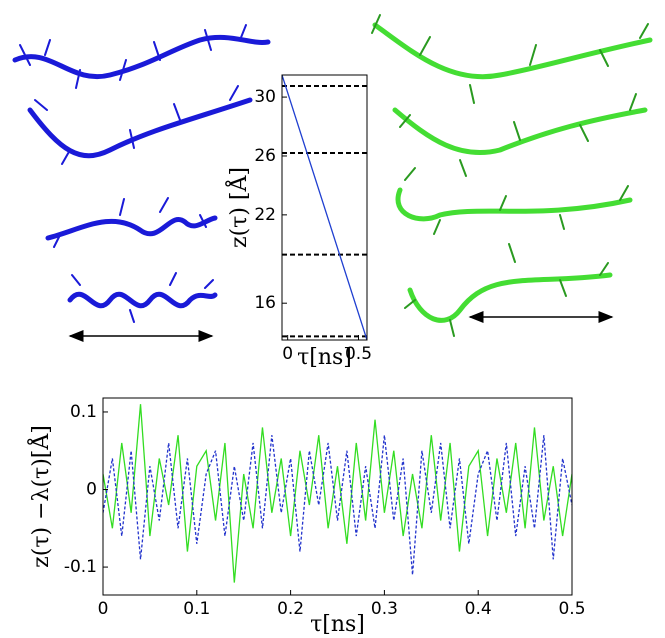 The image size is (665, 638). Describe the element at coordinates (80, 567) in the screenshot. I see `y-tick-label: -0.1` at that location.